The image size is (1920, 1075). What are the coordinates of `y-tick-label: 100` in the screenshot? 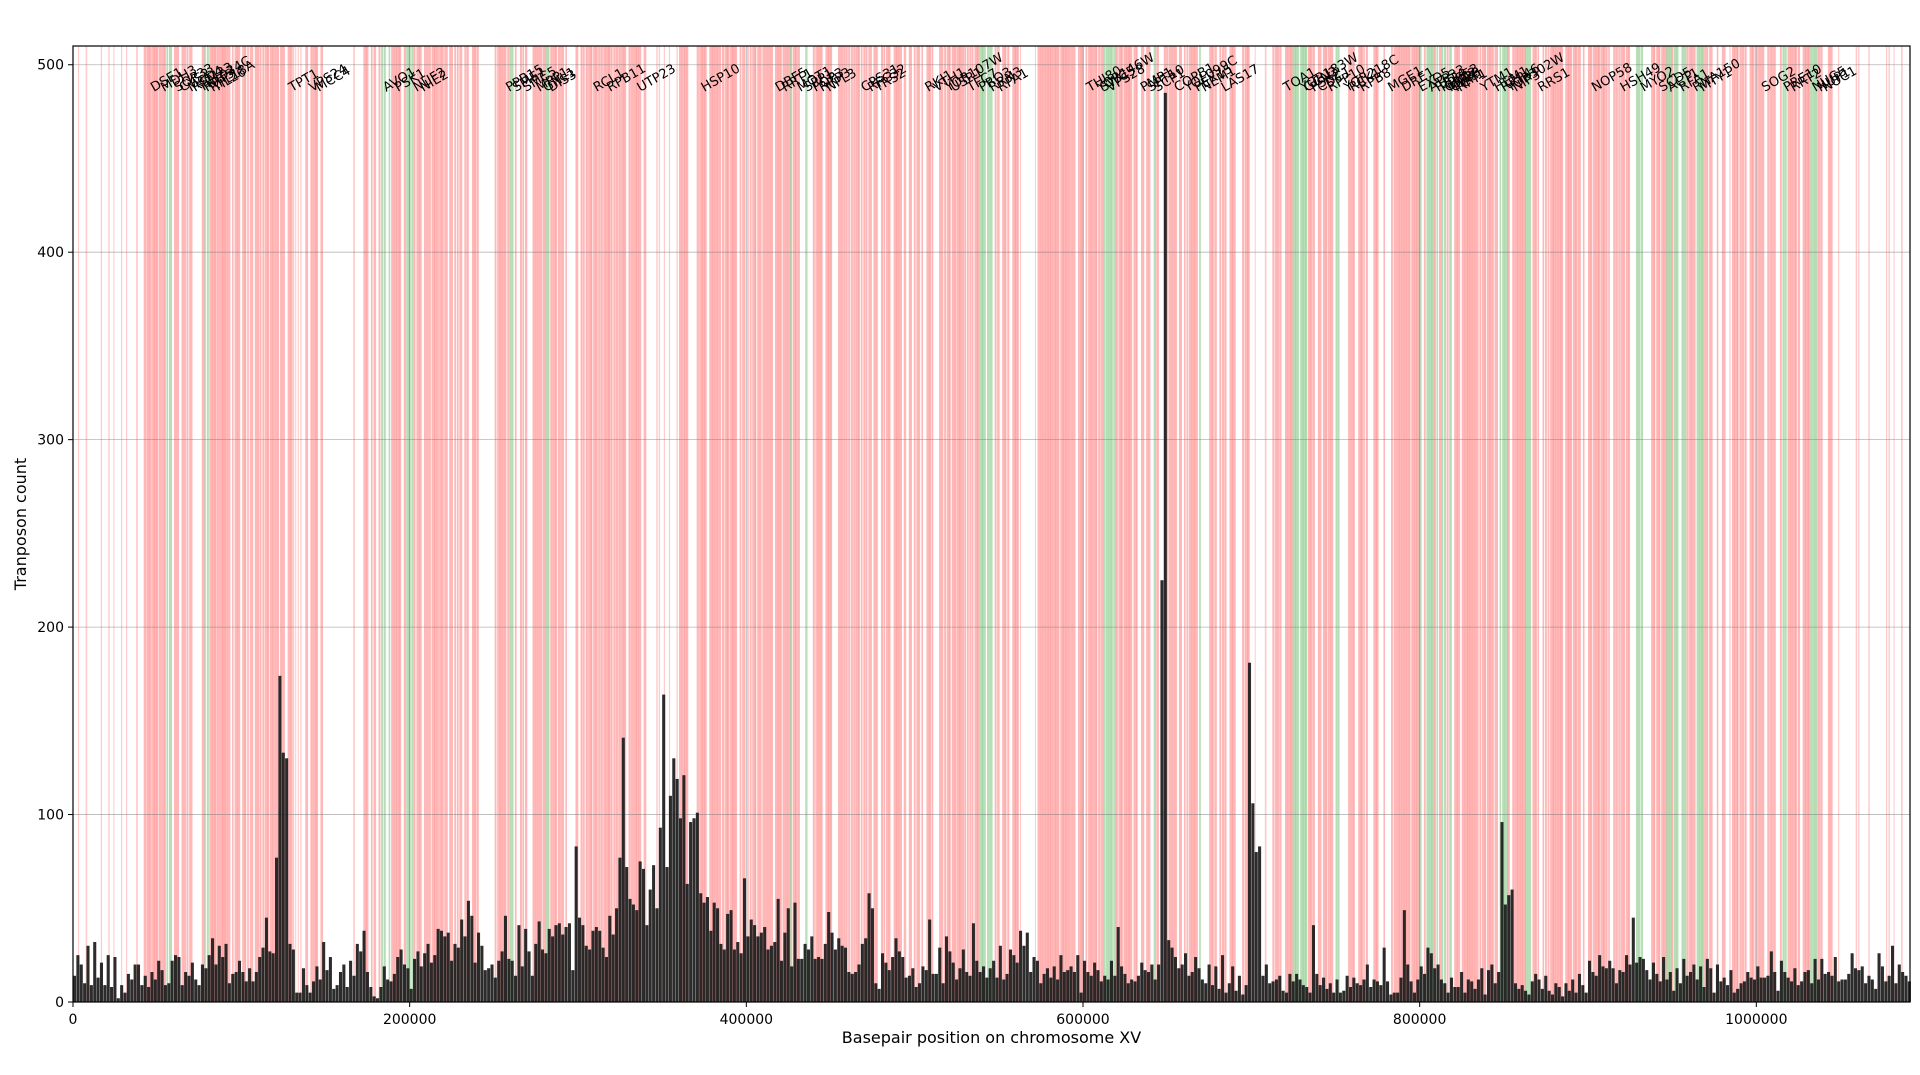 It's located at (50, 816).